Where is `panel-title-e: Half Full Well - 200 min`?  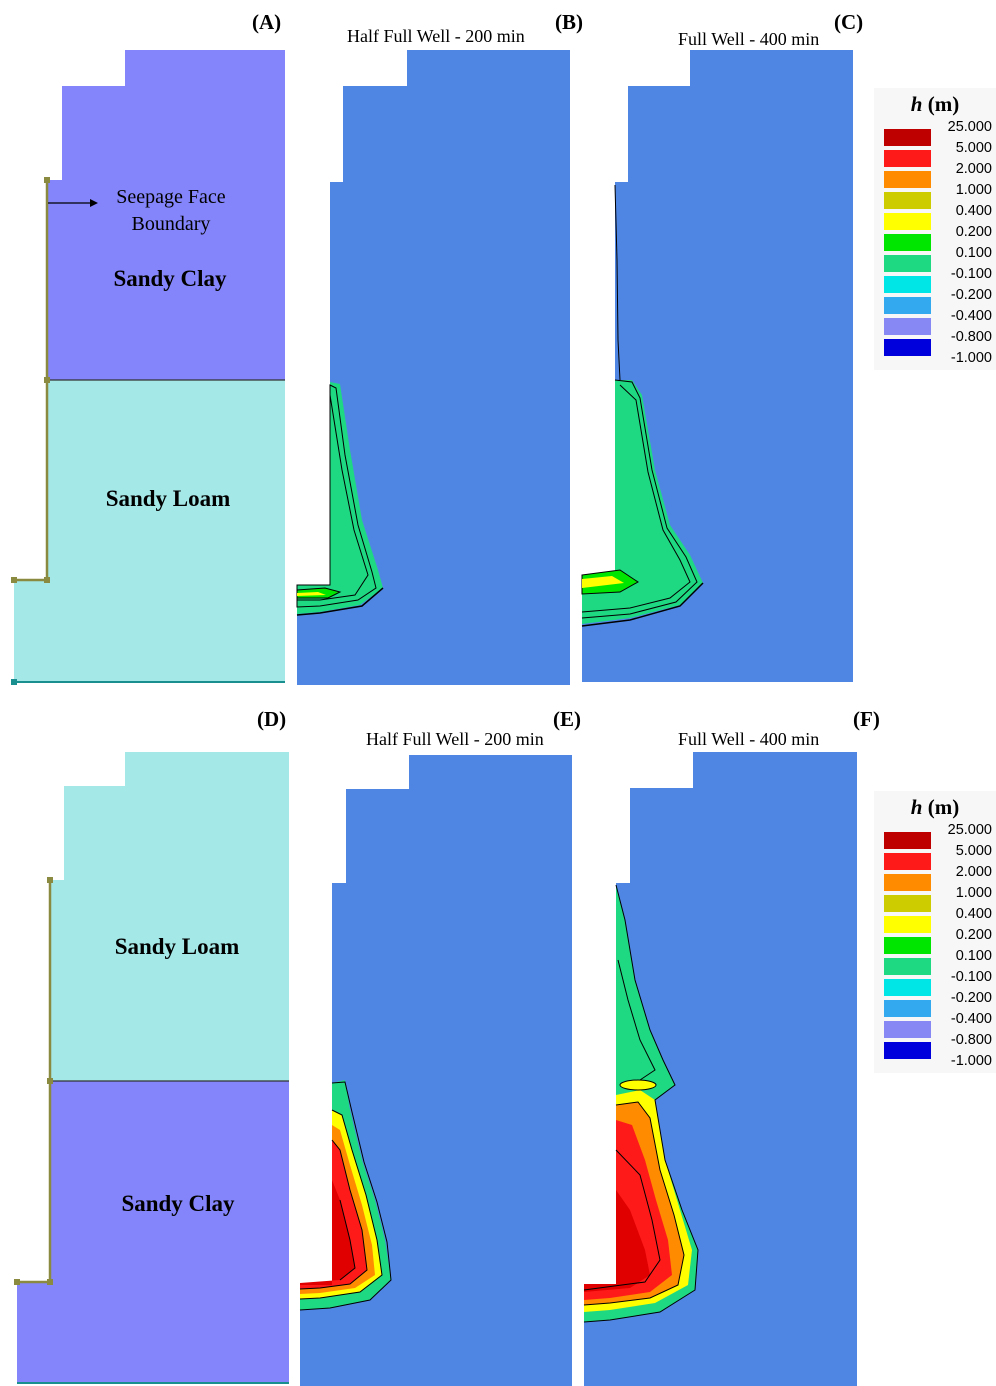 panel-title-e: Half Full Well - 200 min is located at coordinates (455, 739).